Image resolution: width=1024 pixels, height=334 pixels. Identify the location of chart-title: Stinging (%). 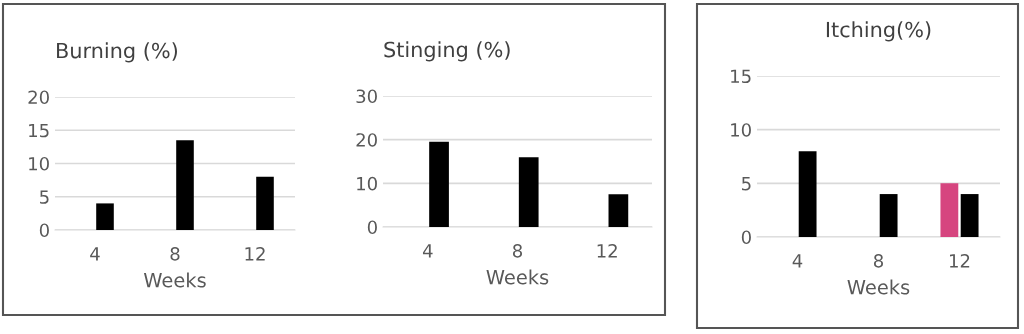
(447, 51).